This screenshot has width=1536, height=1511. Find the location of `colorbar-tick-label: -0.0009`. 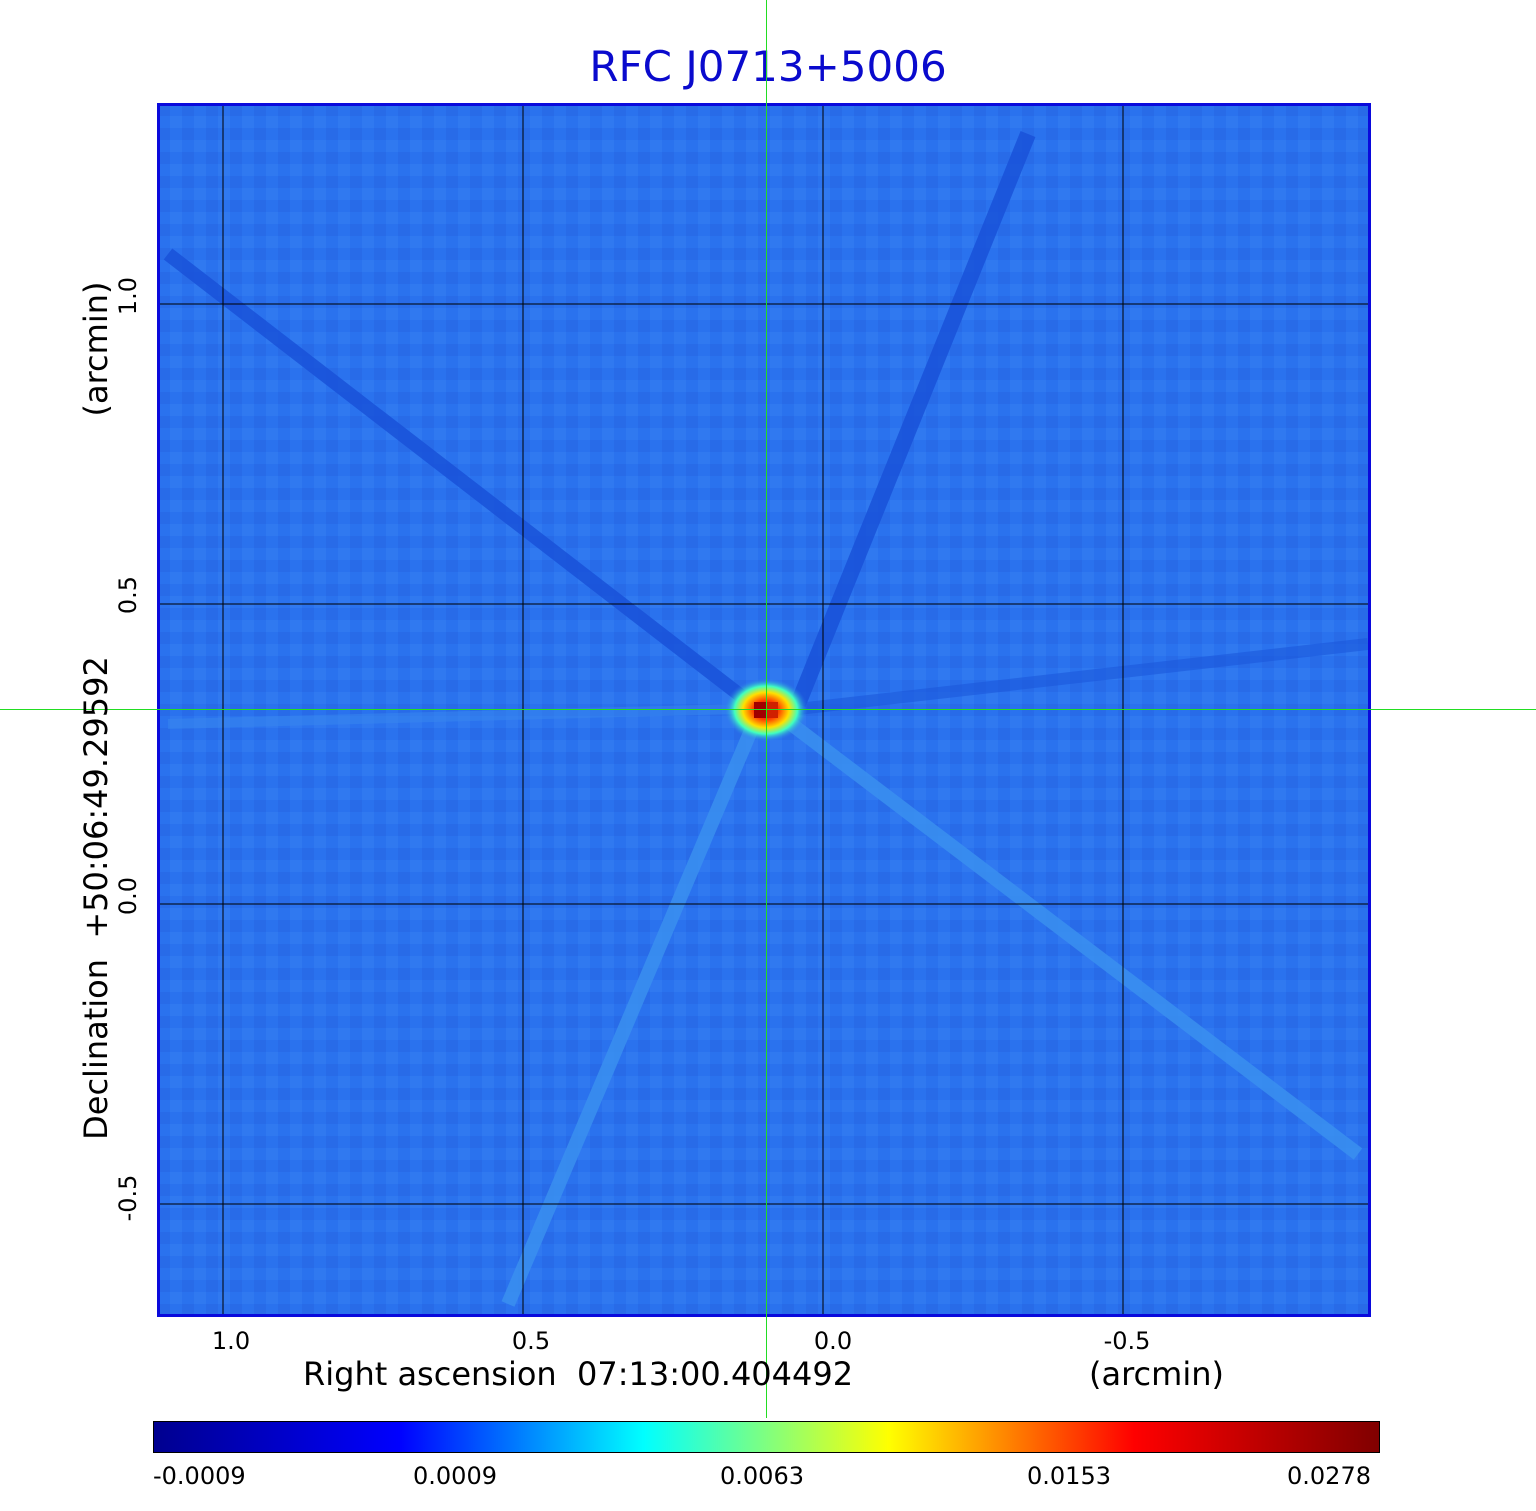

colorbar-tick-label: -0.0009 is located at coordinates (199, 1476).